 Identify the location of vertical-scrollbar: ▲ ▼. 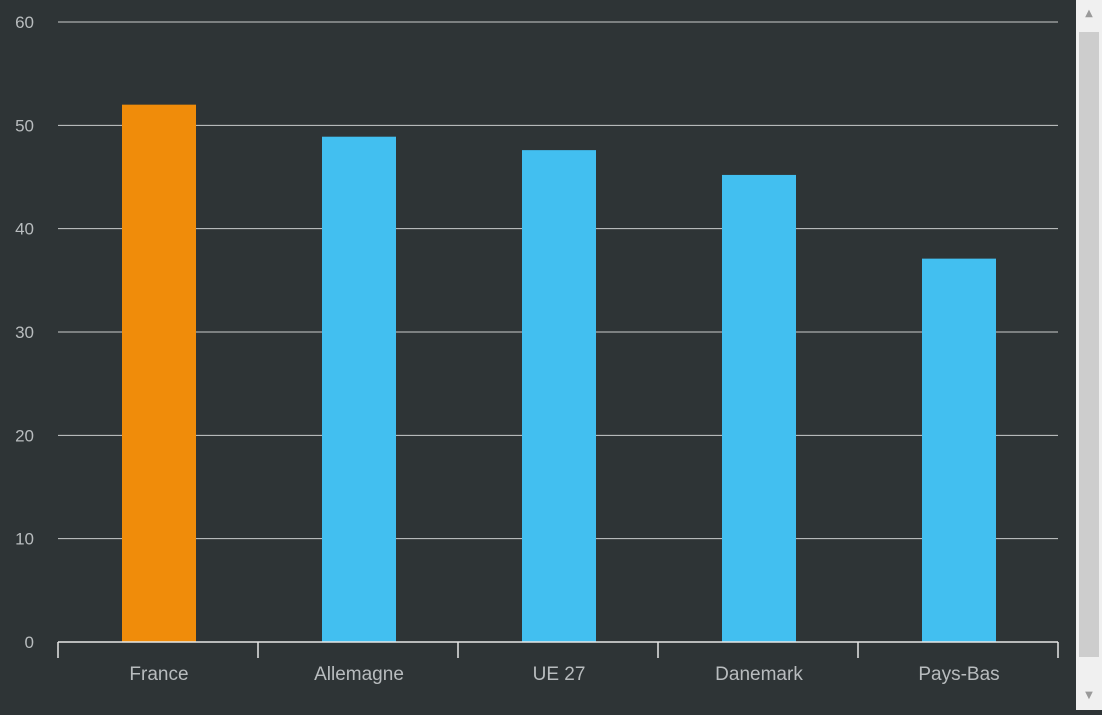
(1089, 355).